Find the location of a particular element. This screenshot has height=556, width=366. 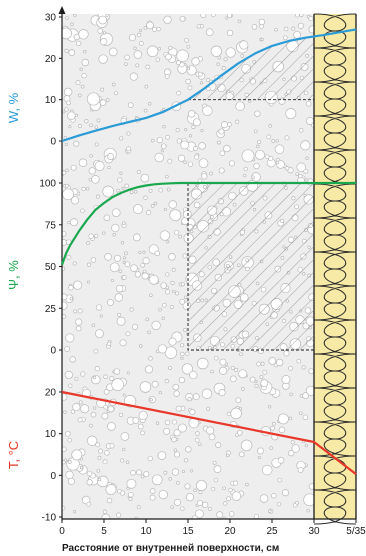

y-tick-label: 75 is located at coordinates (51, 225).